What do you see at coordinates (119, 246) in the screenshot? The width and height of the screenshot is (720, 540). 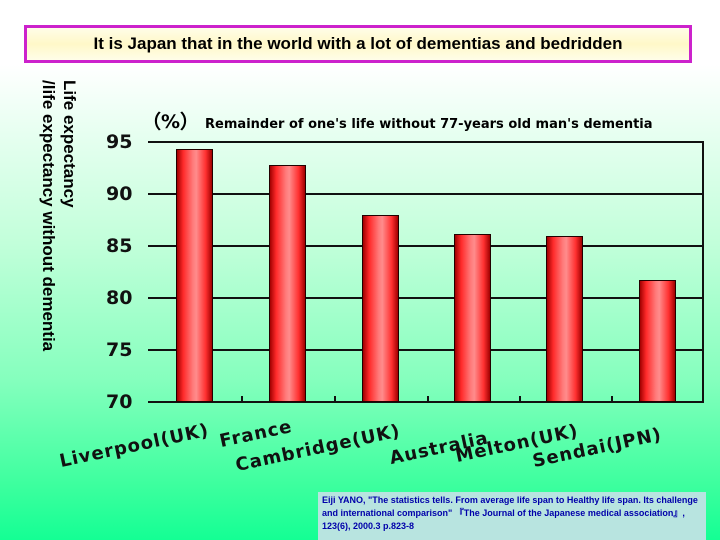 I see `y-tick-label: 85` at bounding box center [119, 246].